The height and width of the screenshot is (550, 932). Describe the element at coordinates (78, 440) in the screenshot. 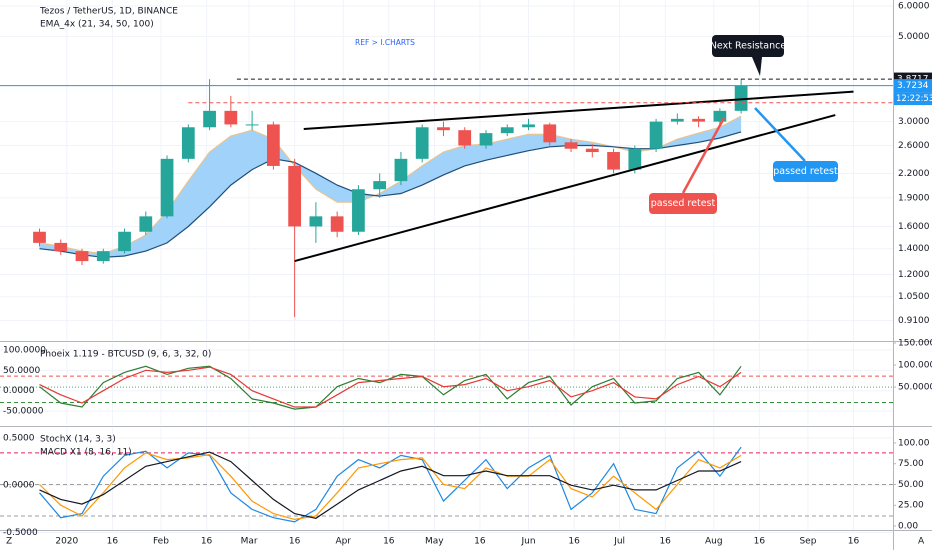

I see `pane-title: StochX (14, 3, 3)` at that location.